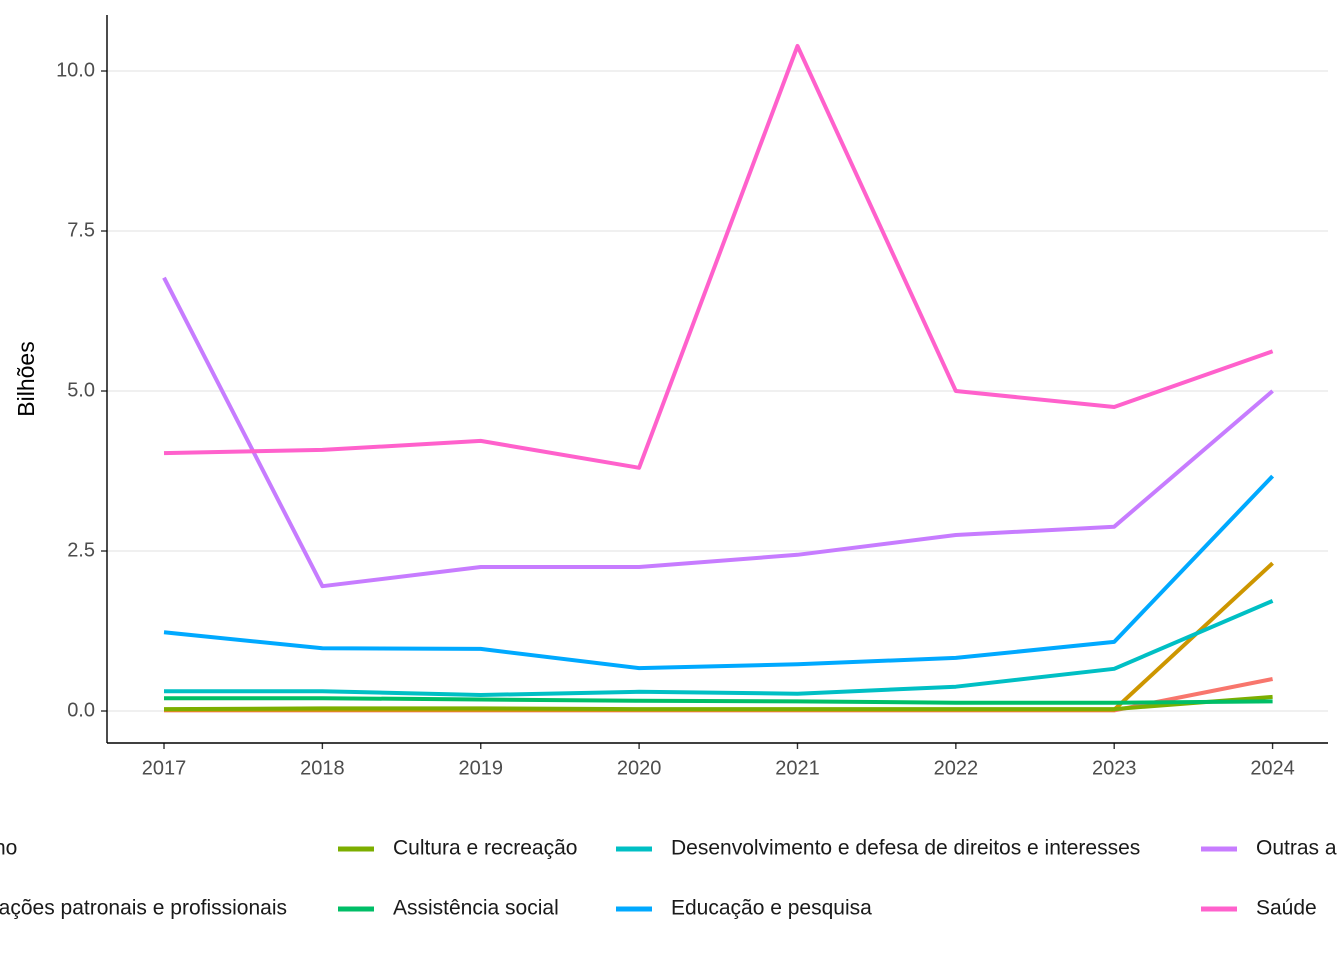  I want to click on x-tick-label: 2020, so click(639, 768).